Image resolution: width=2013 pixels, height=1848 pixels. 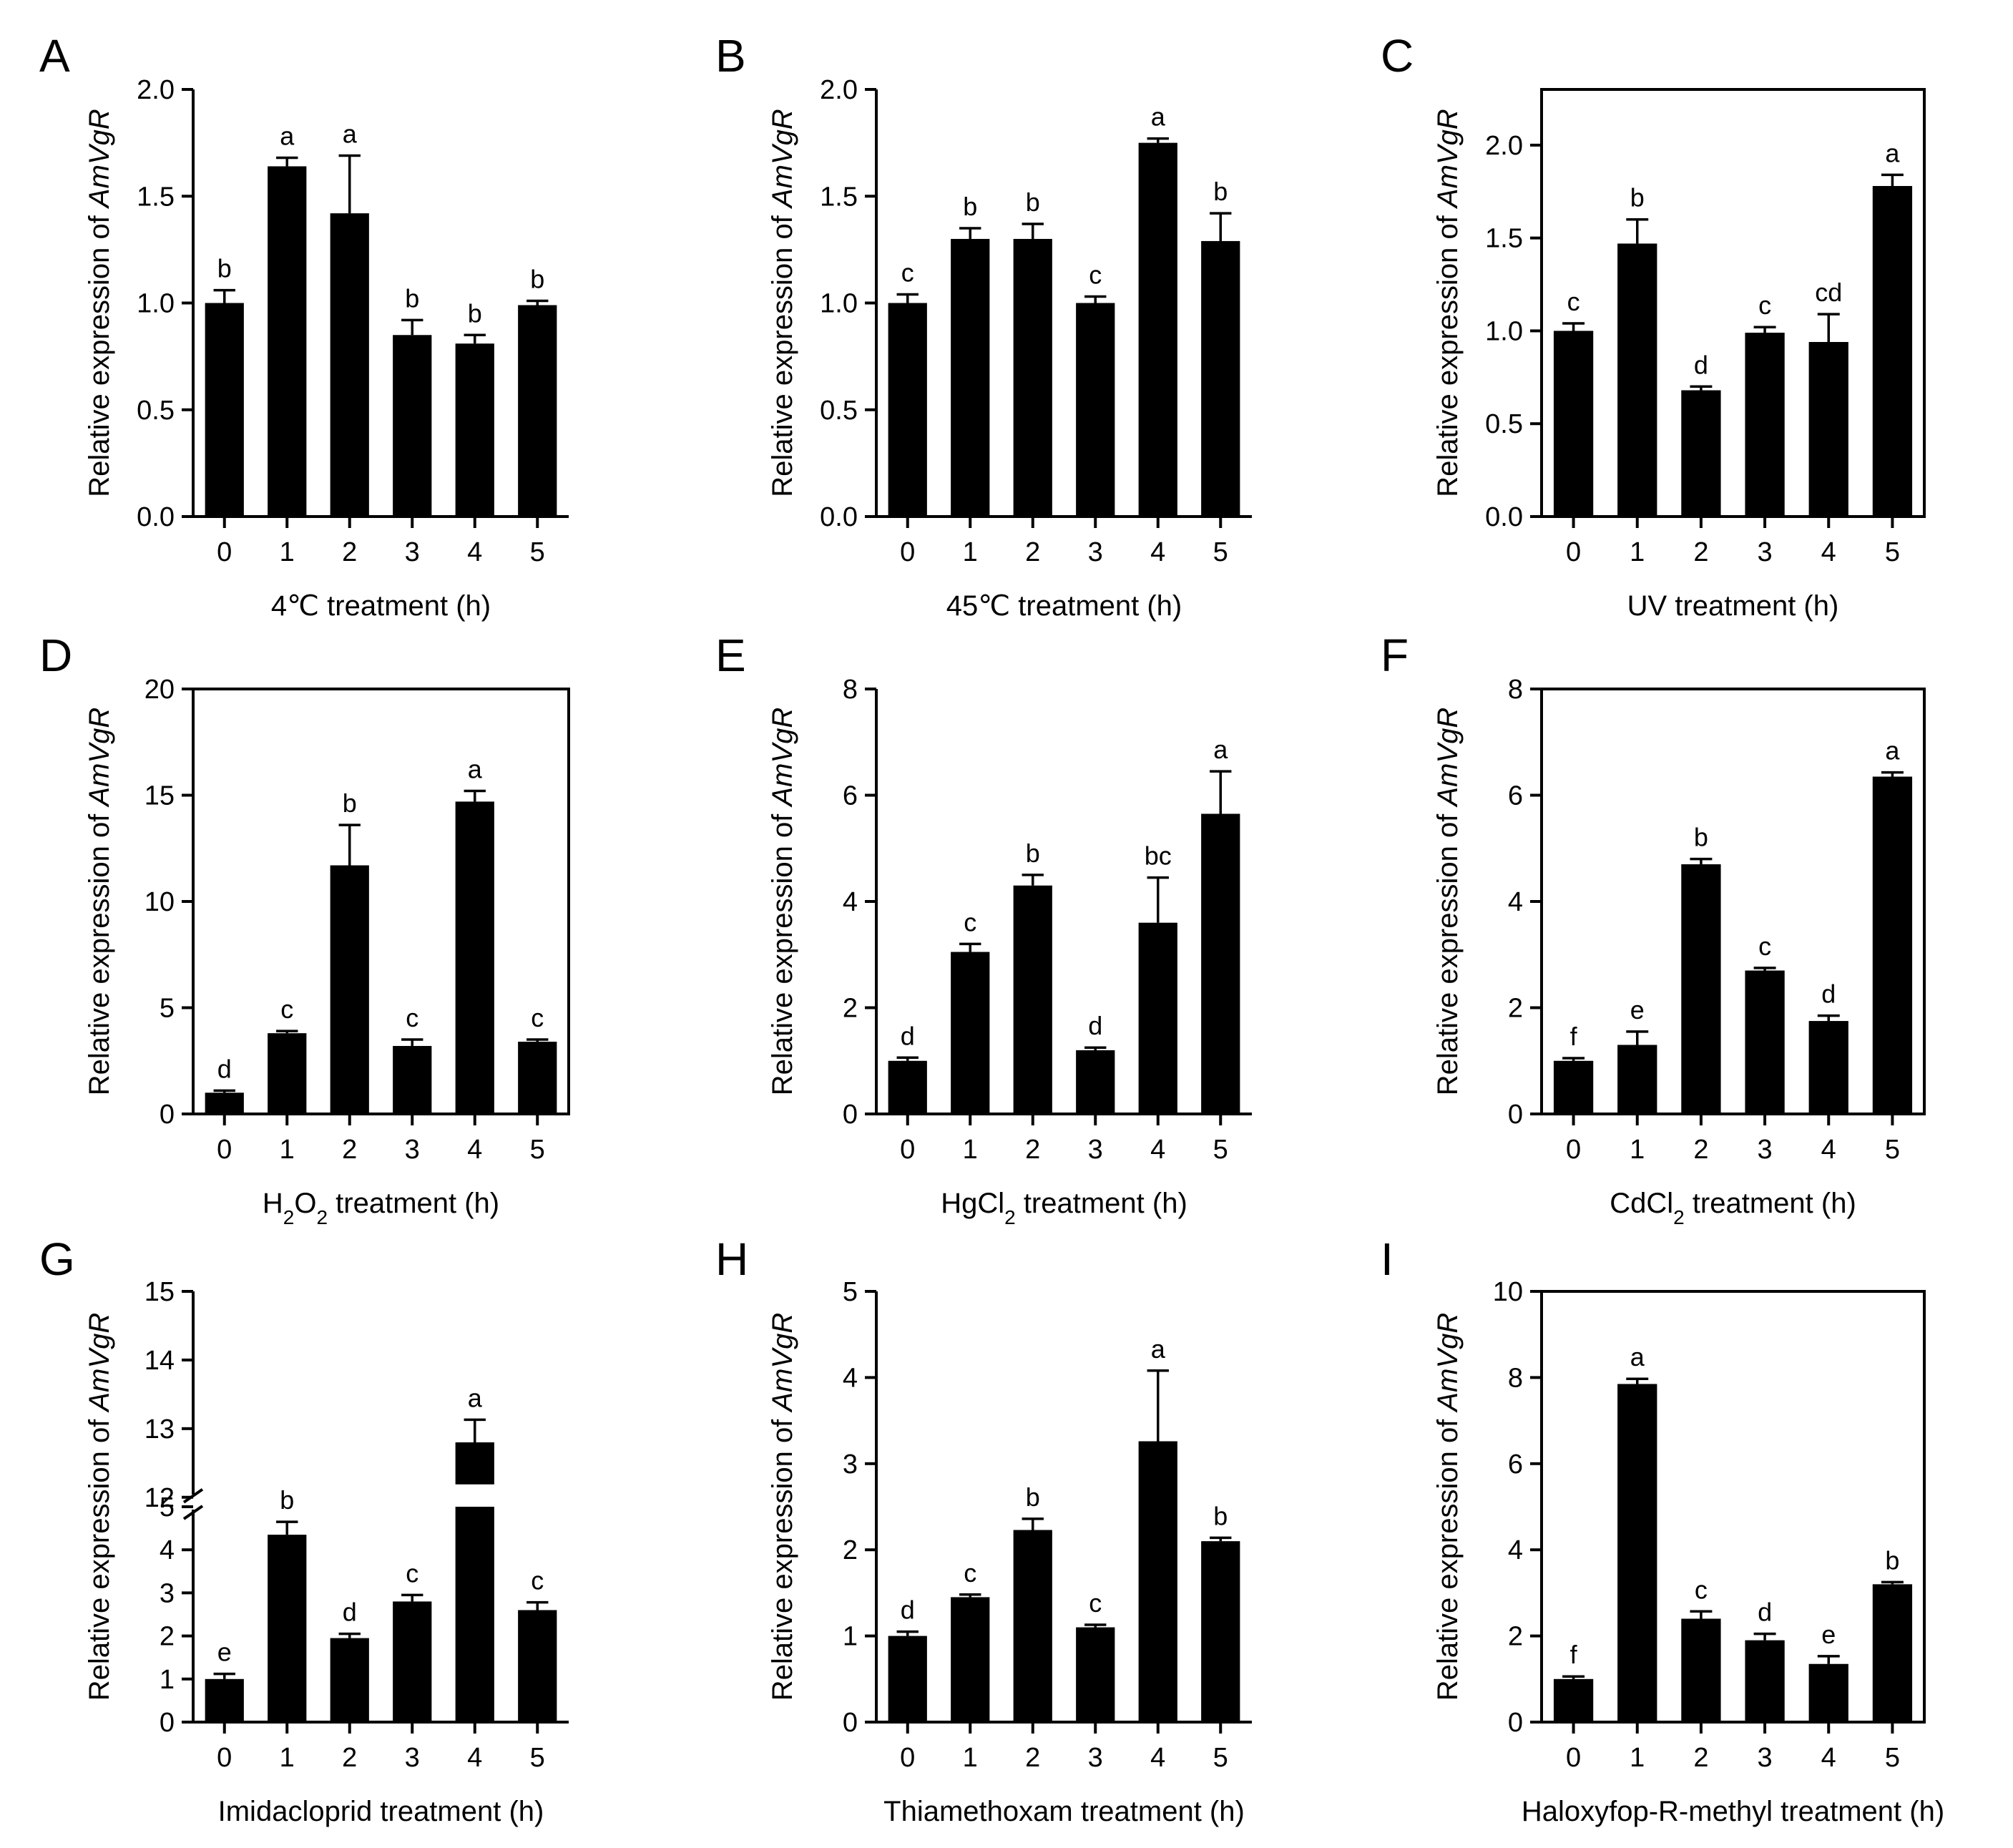 What do you see at coordinates (160, 902) in the screenshot?
I see `y-tick-label: 10` at bounding box center [160, 902].